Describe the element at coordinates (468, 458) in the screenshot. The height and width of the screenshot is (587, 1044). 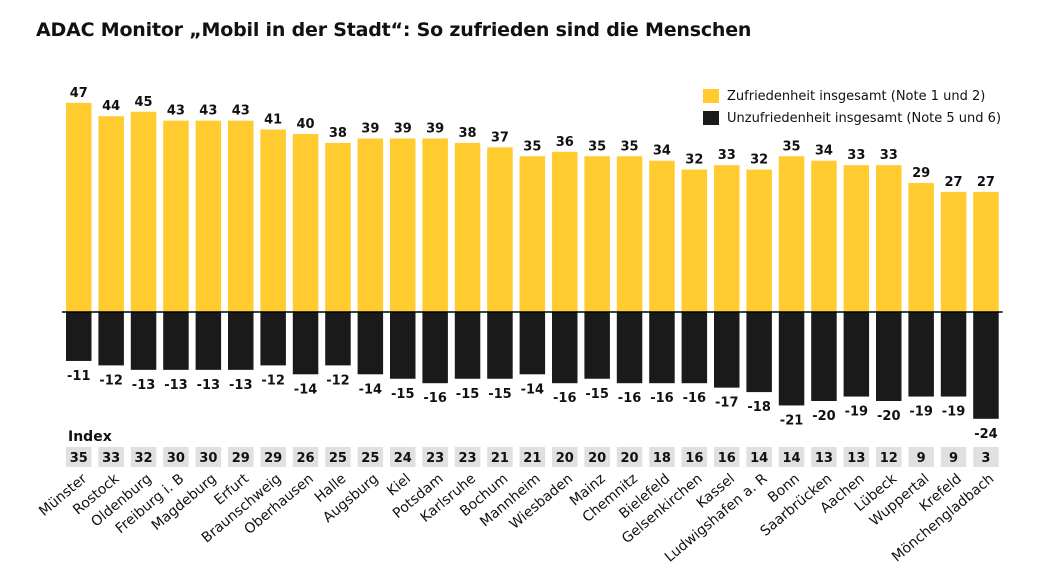
I see `index-value: 23` at that location.